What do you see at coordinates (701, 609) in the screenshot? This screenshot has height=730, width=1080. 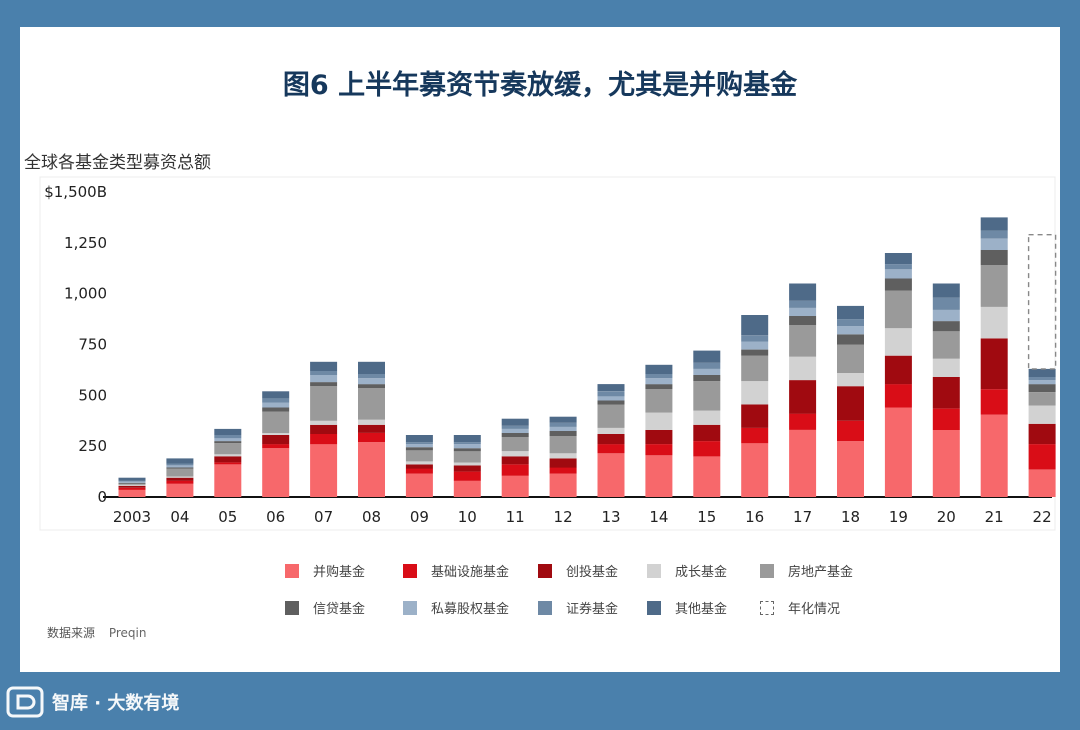 I see `legend-label: 其他基金` at bounding box center [701, 609].